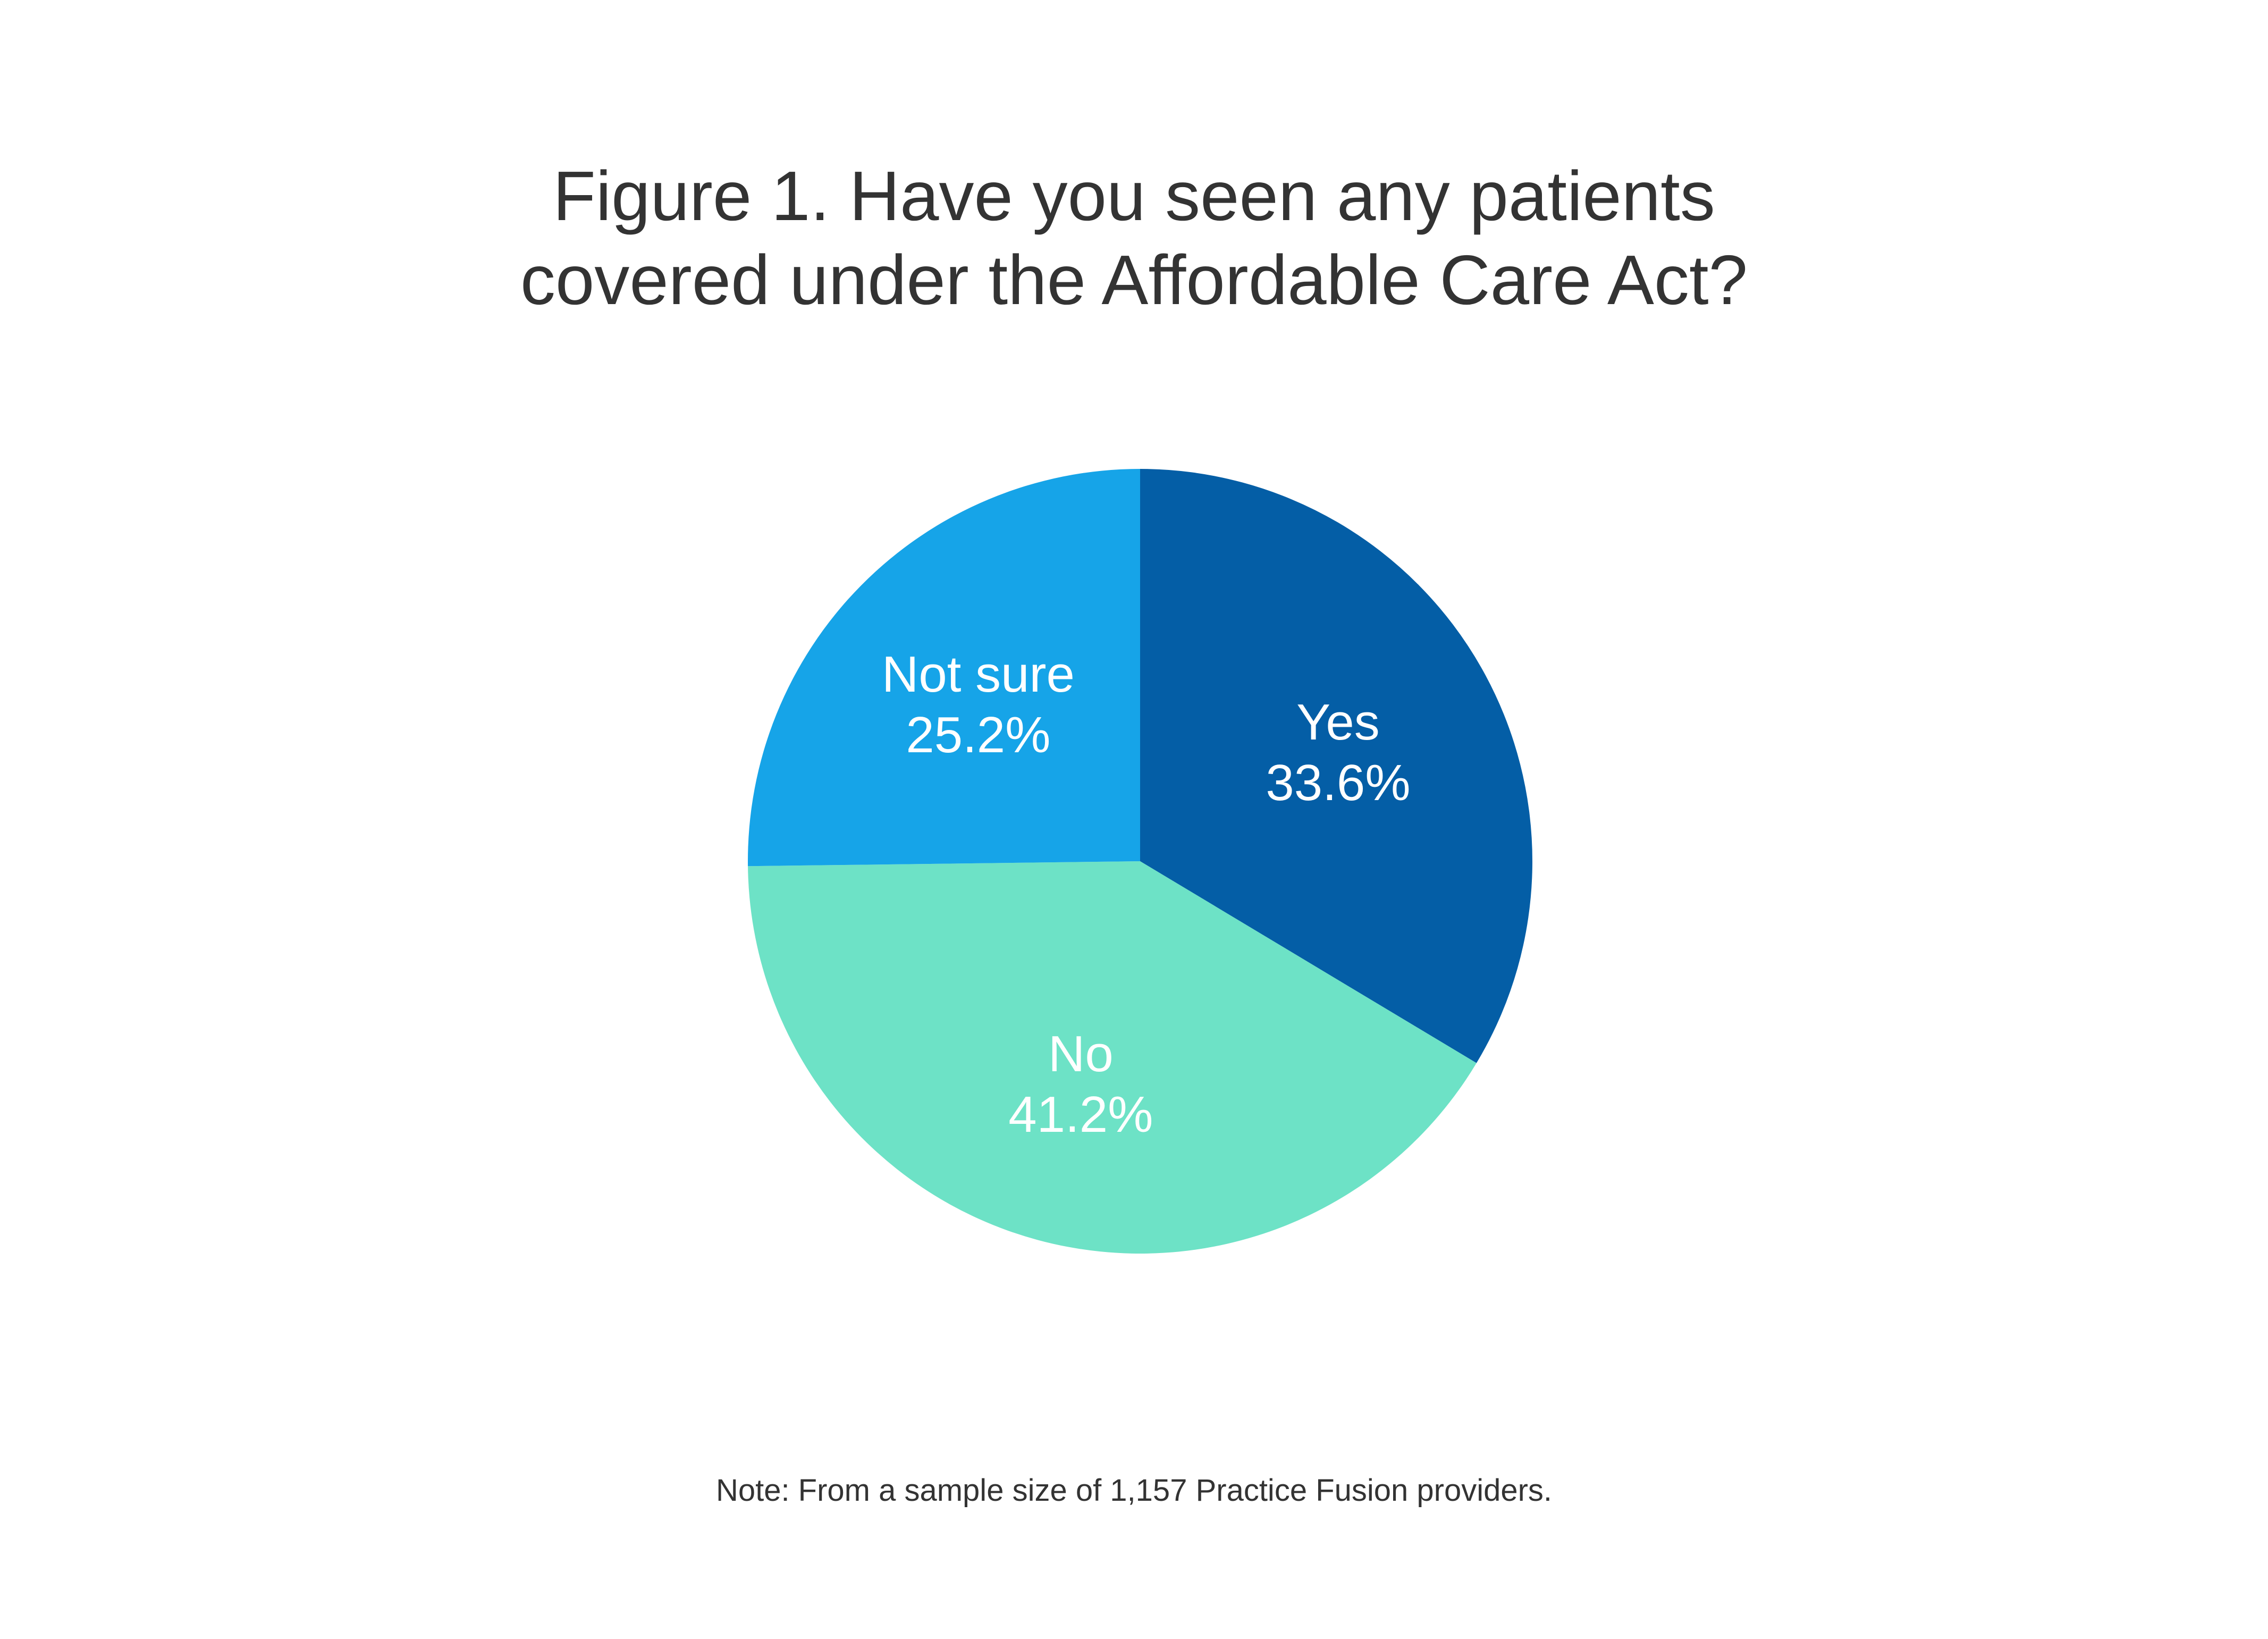 This screenshot has height=1639, width=2268. Describe the element at coordinates (1134, 280) in the screenshot. I see `chart-title-line-2: covered under the Affordable Care Act?` at that location.